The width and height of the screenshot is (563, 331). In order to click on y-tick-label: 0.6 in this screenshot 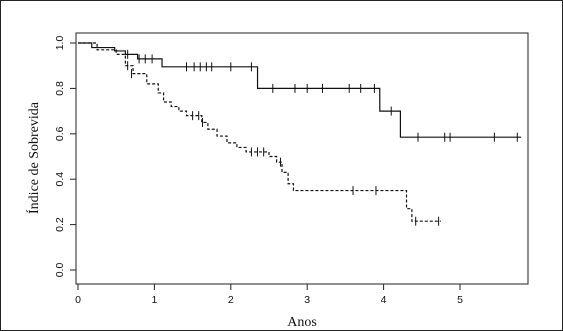, I will do `click(60, 133)`.